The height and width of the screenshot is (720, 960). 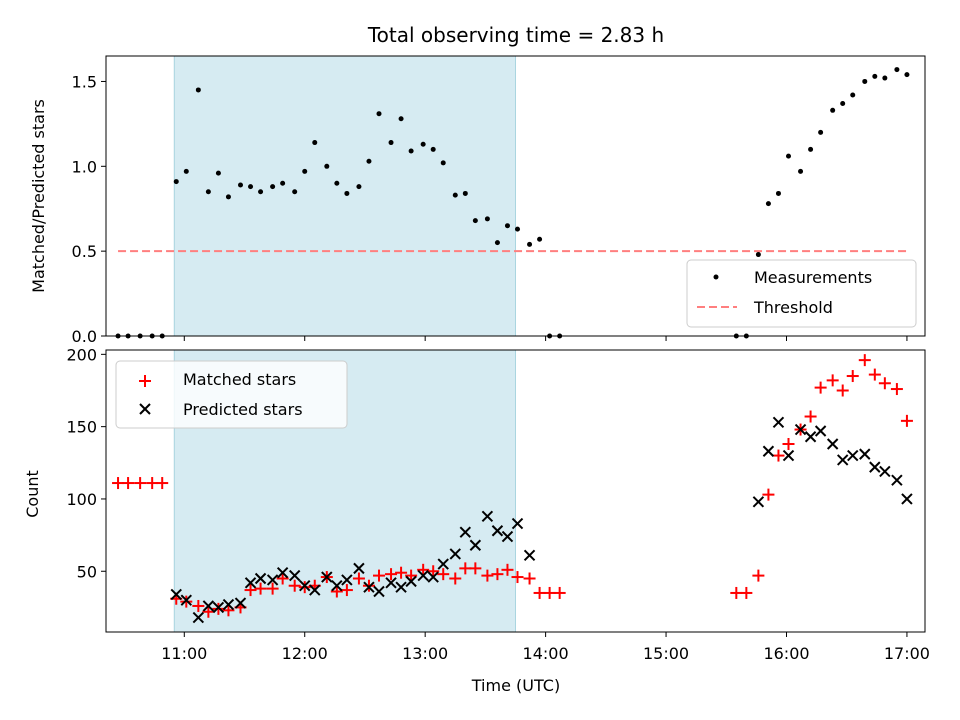 What do you see at coordinates (546, 653) in the screenshot?
I see `bottom-xtick-label: 14:00` at bounding box center [546, 653].